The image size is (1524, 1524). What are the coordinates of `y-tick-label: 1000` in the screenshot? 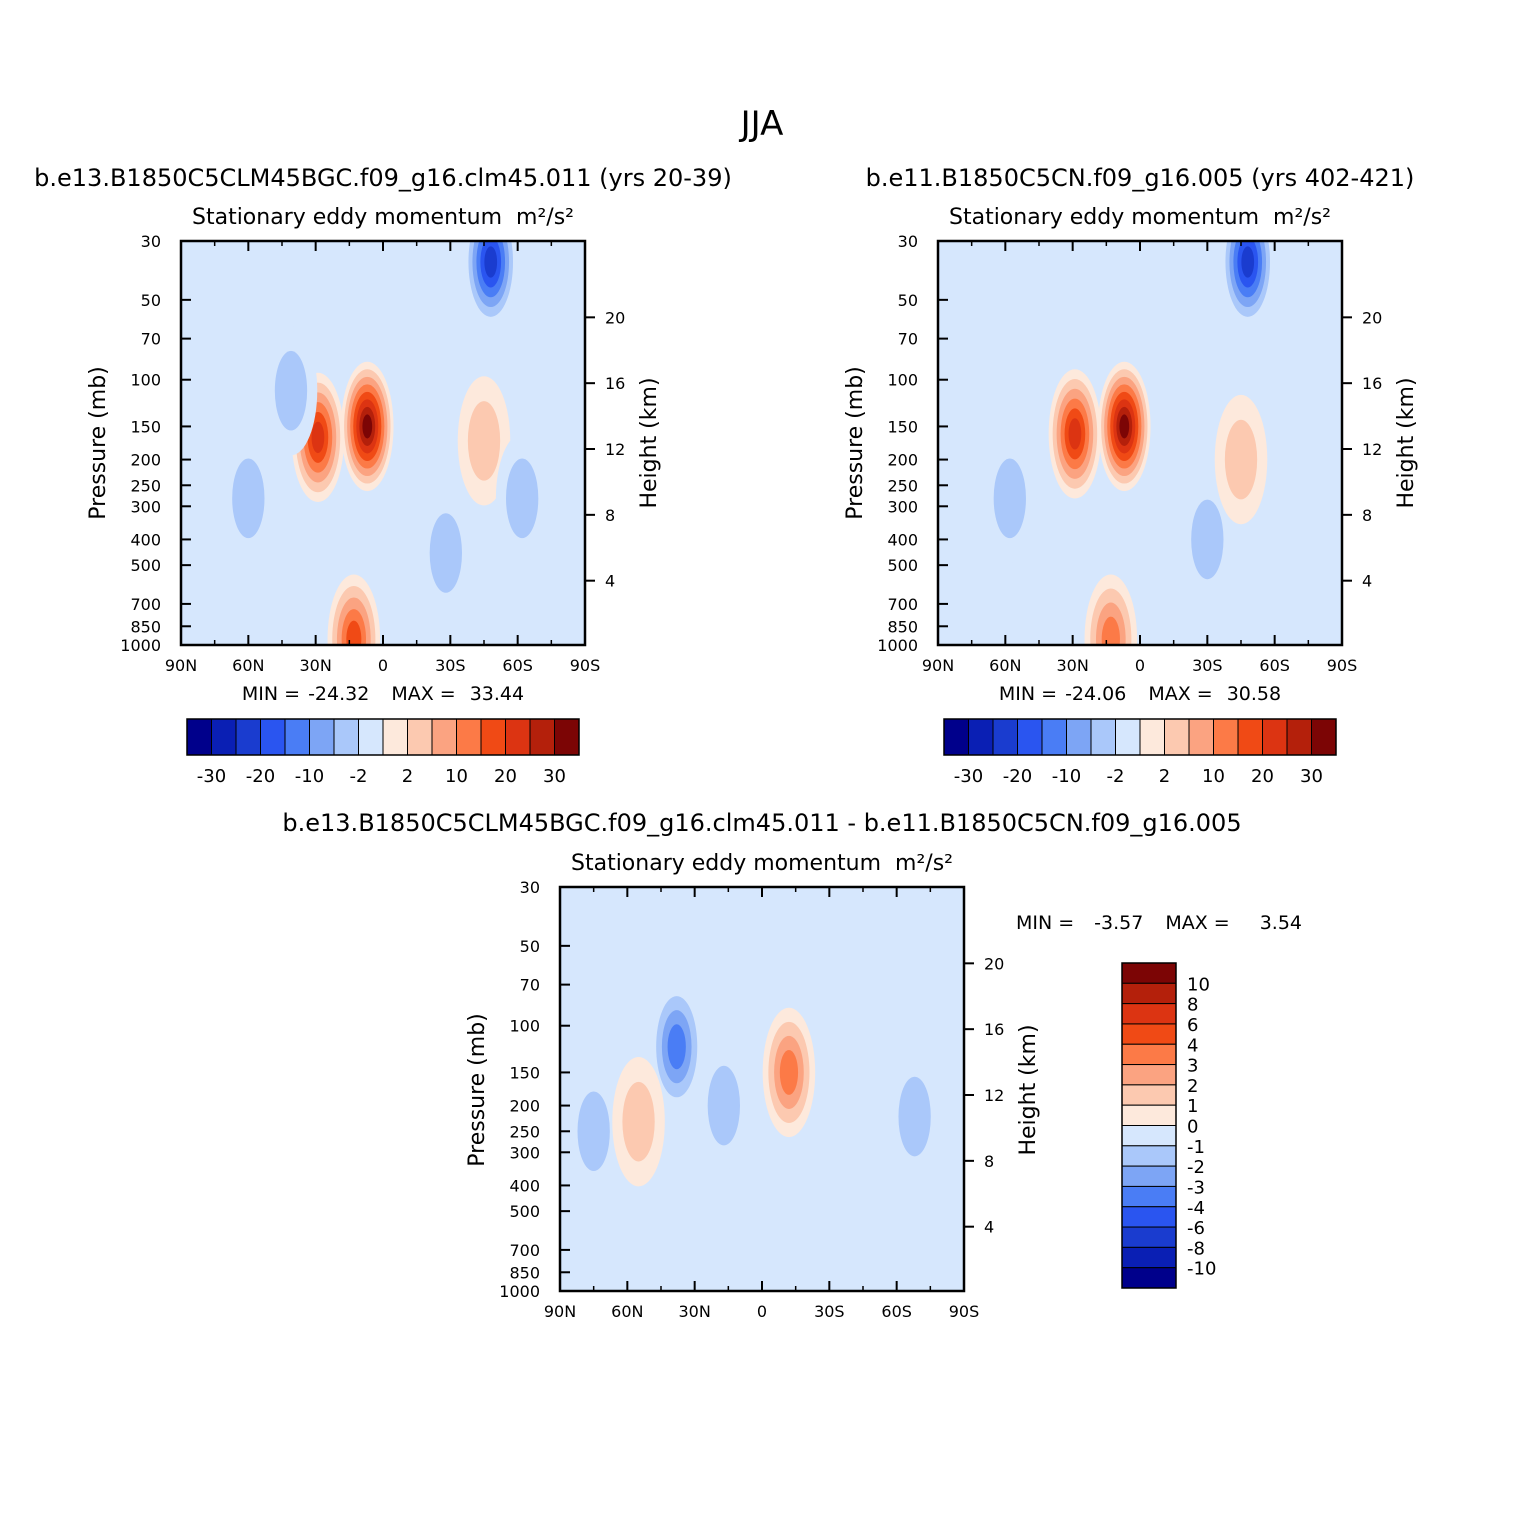 It's located at (140, 645).